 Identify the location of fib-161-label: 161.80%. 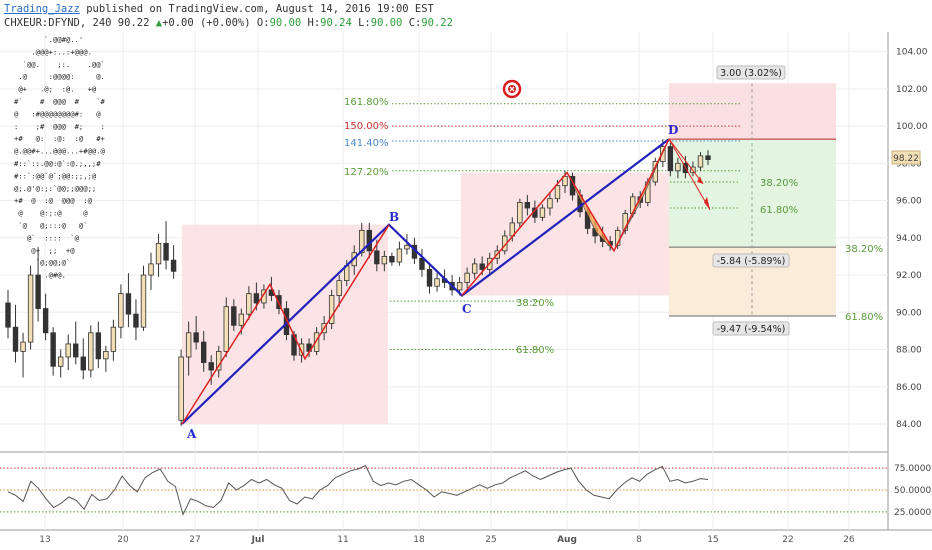
(366, 102).